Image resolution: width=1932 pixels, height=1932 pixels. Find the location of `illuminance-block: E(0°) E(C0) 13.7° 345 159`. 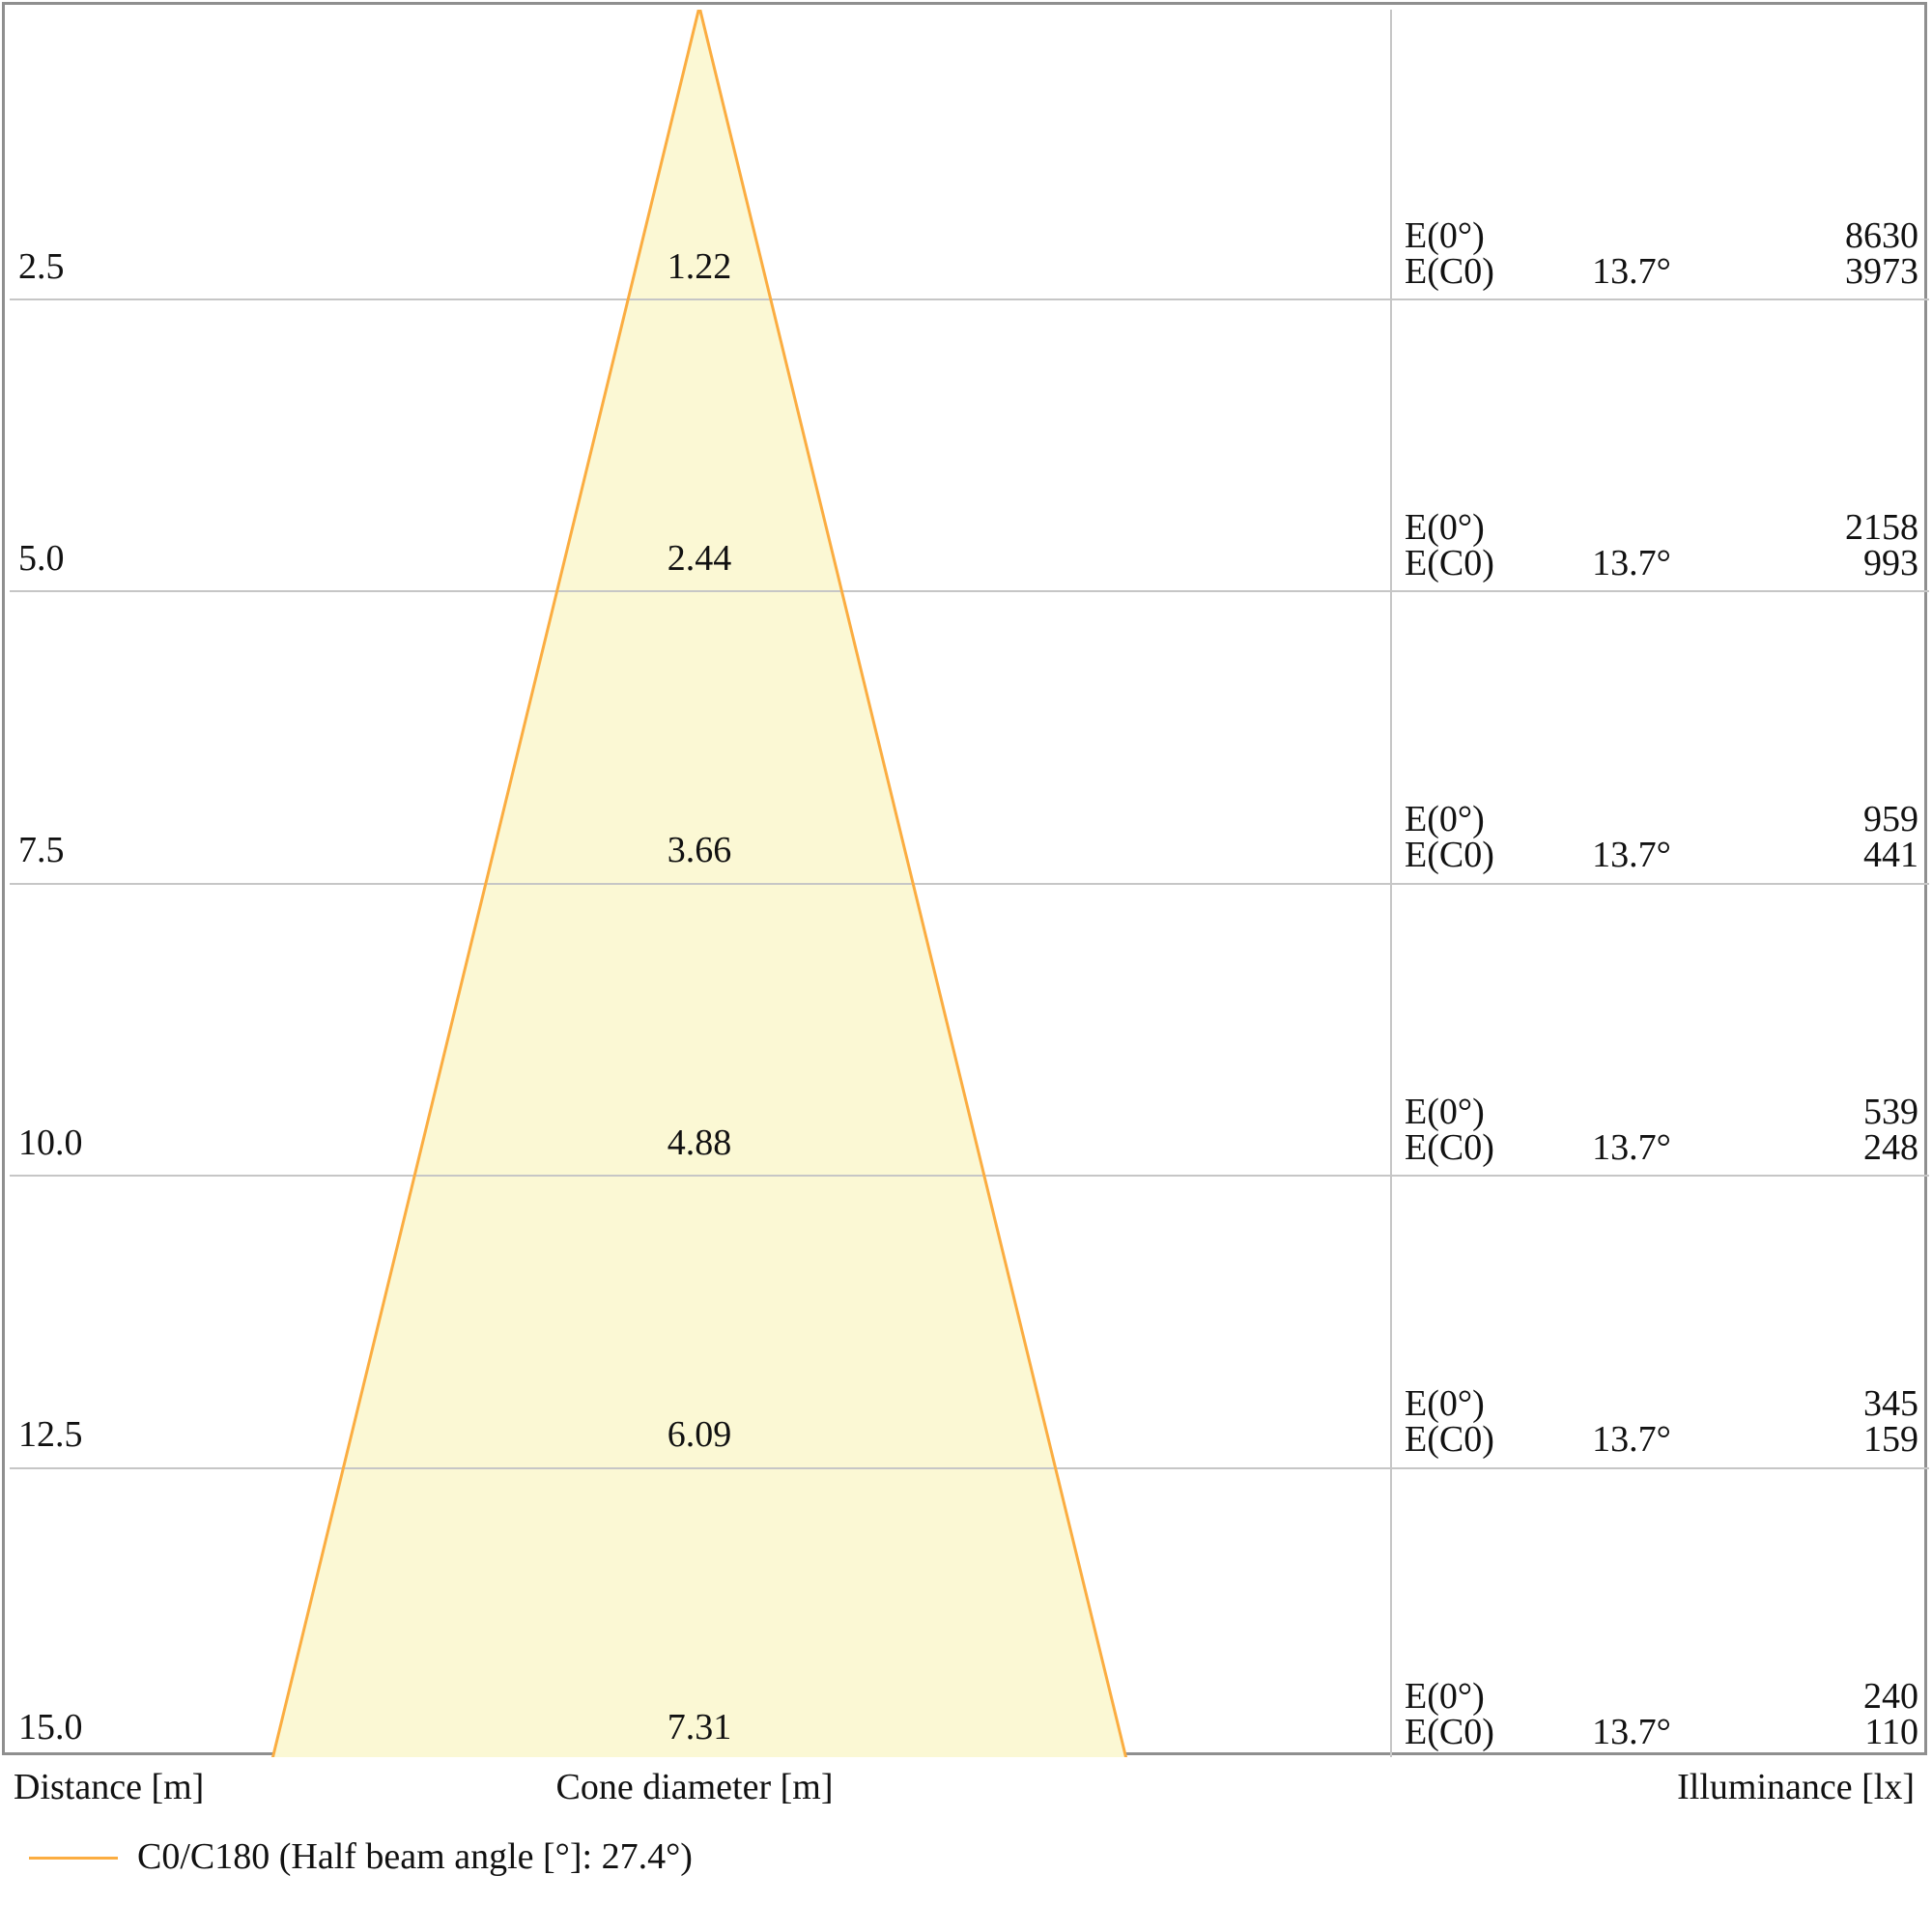

illuminance-block: E(0°) E(C0) 13.7° 345 159 is located at coordinates (1661, 1421).